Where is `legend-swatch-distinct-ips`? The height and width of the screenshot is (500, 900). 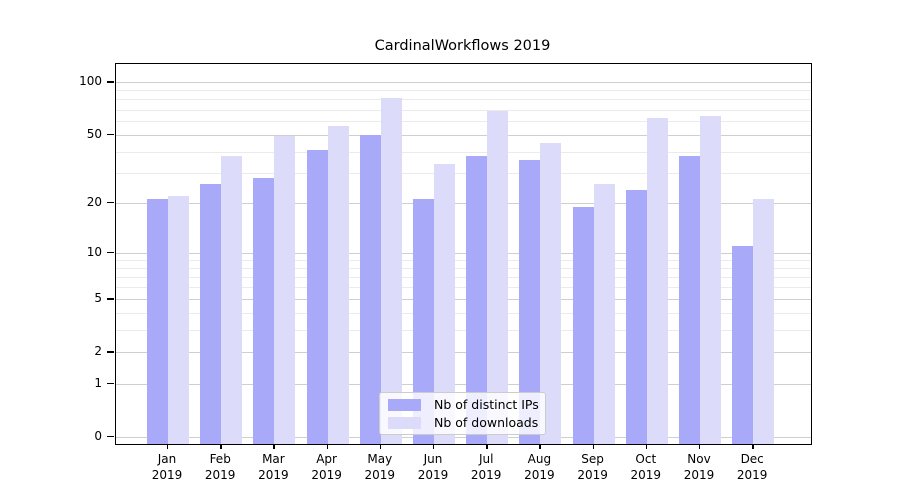
legend-swatch-distinct-ips is located at coordinates (404, 404).